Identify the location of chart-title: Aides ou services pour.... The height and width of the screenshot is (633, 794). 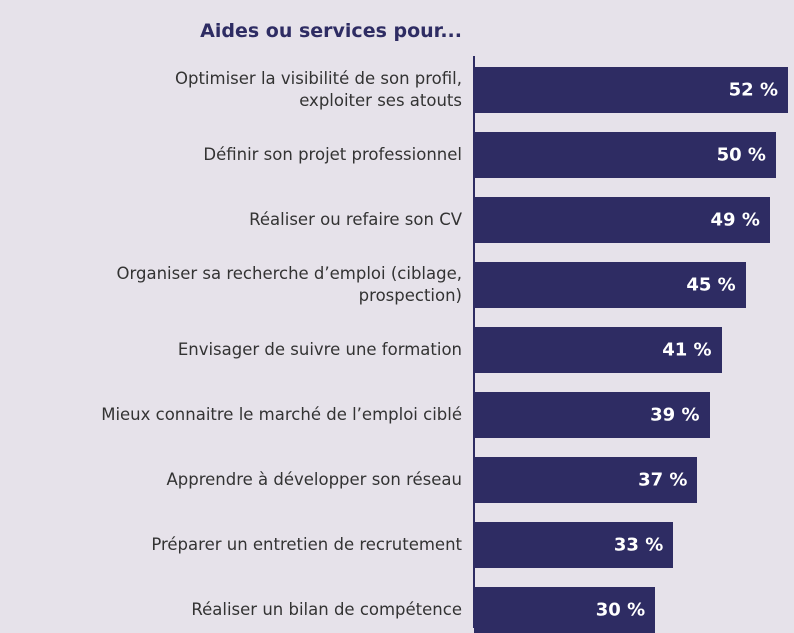
(331, 31).